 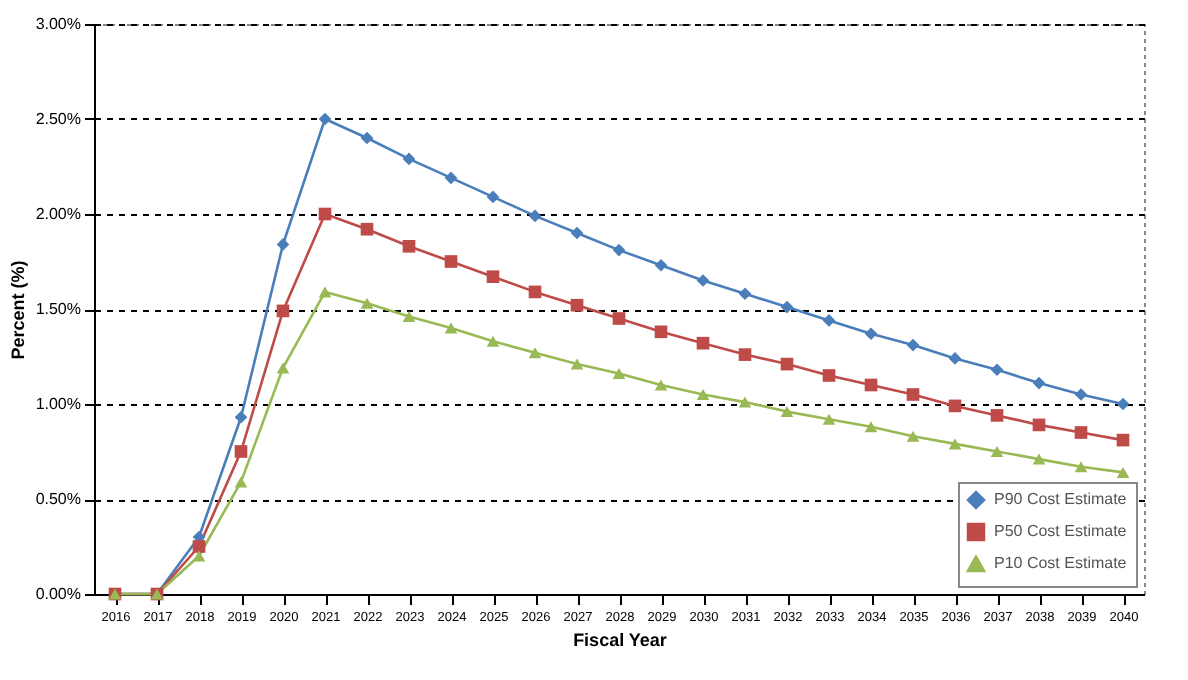 What do you see at coordinates (1061, 531) in the screenshot?
I see `legend-label: P50 Cost Estimate` at bounding box center [1061, 531].